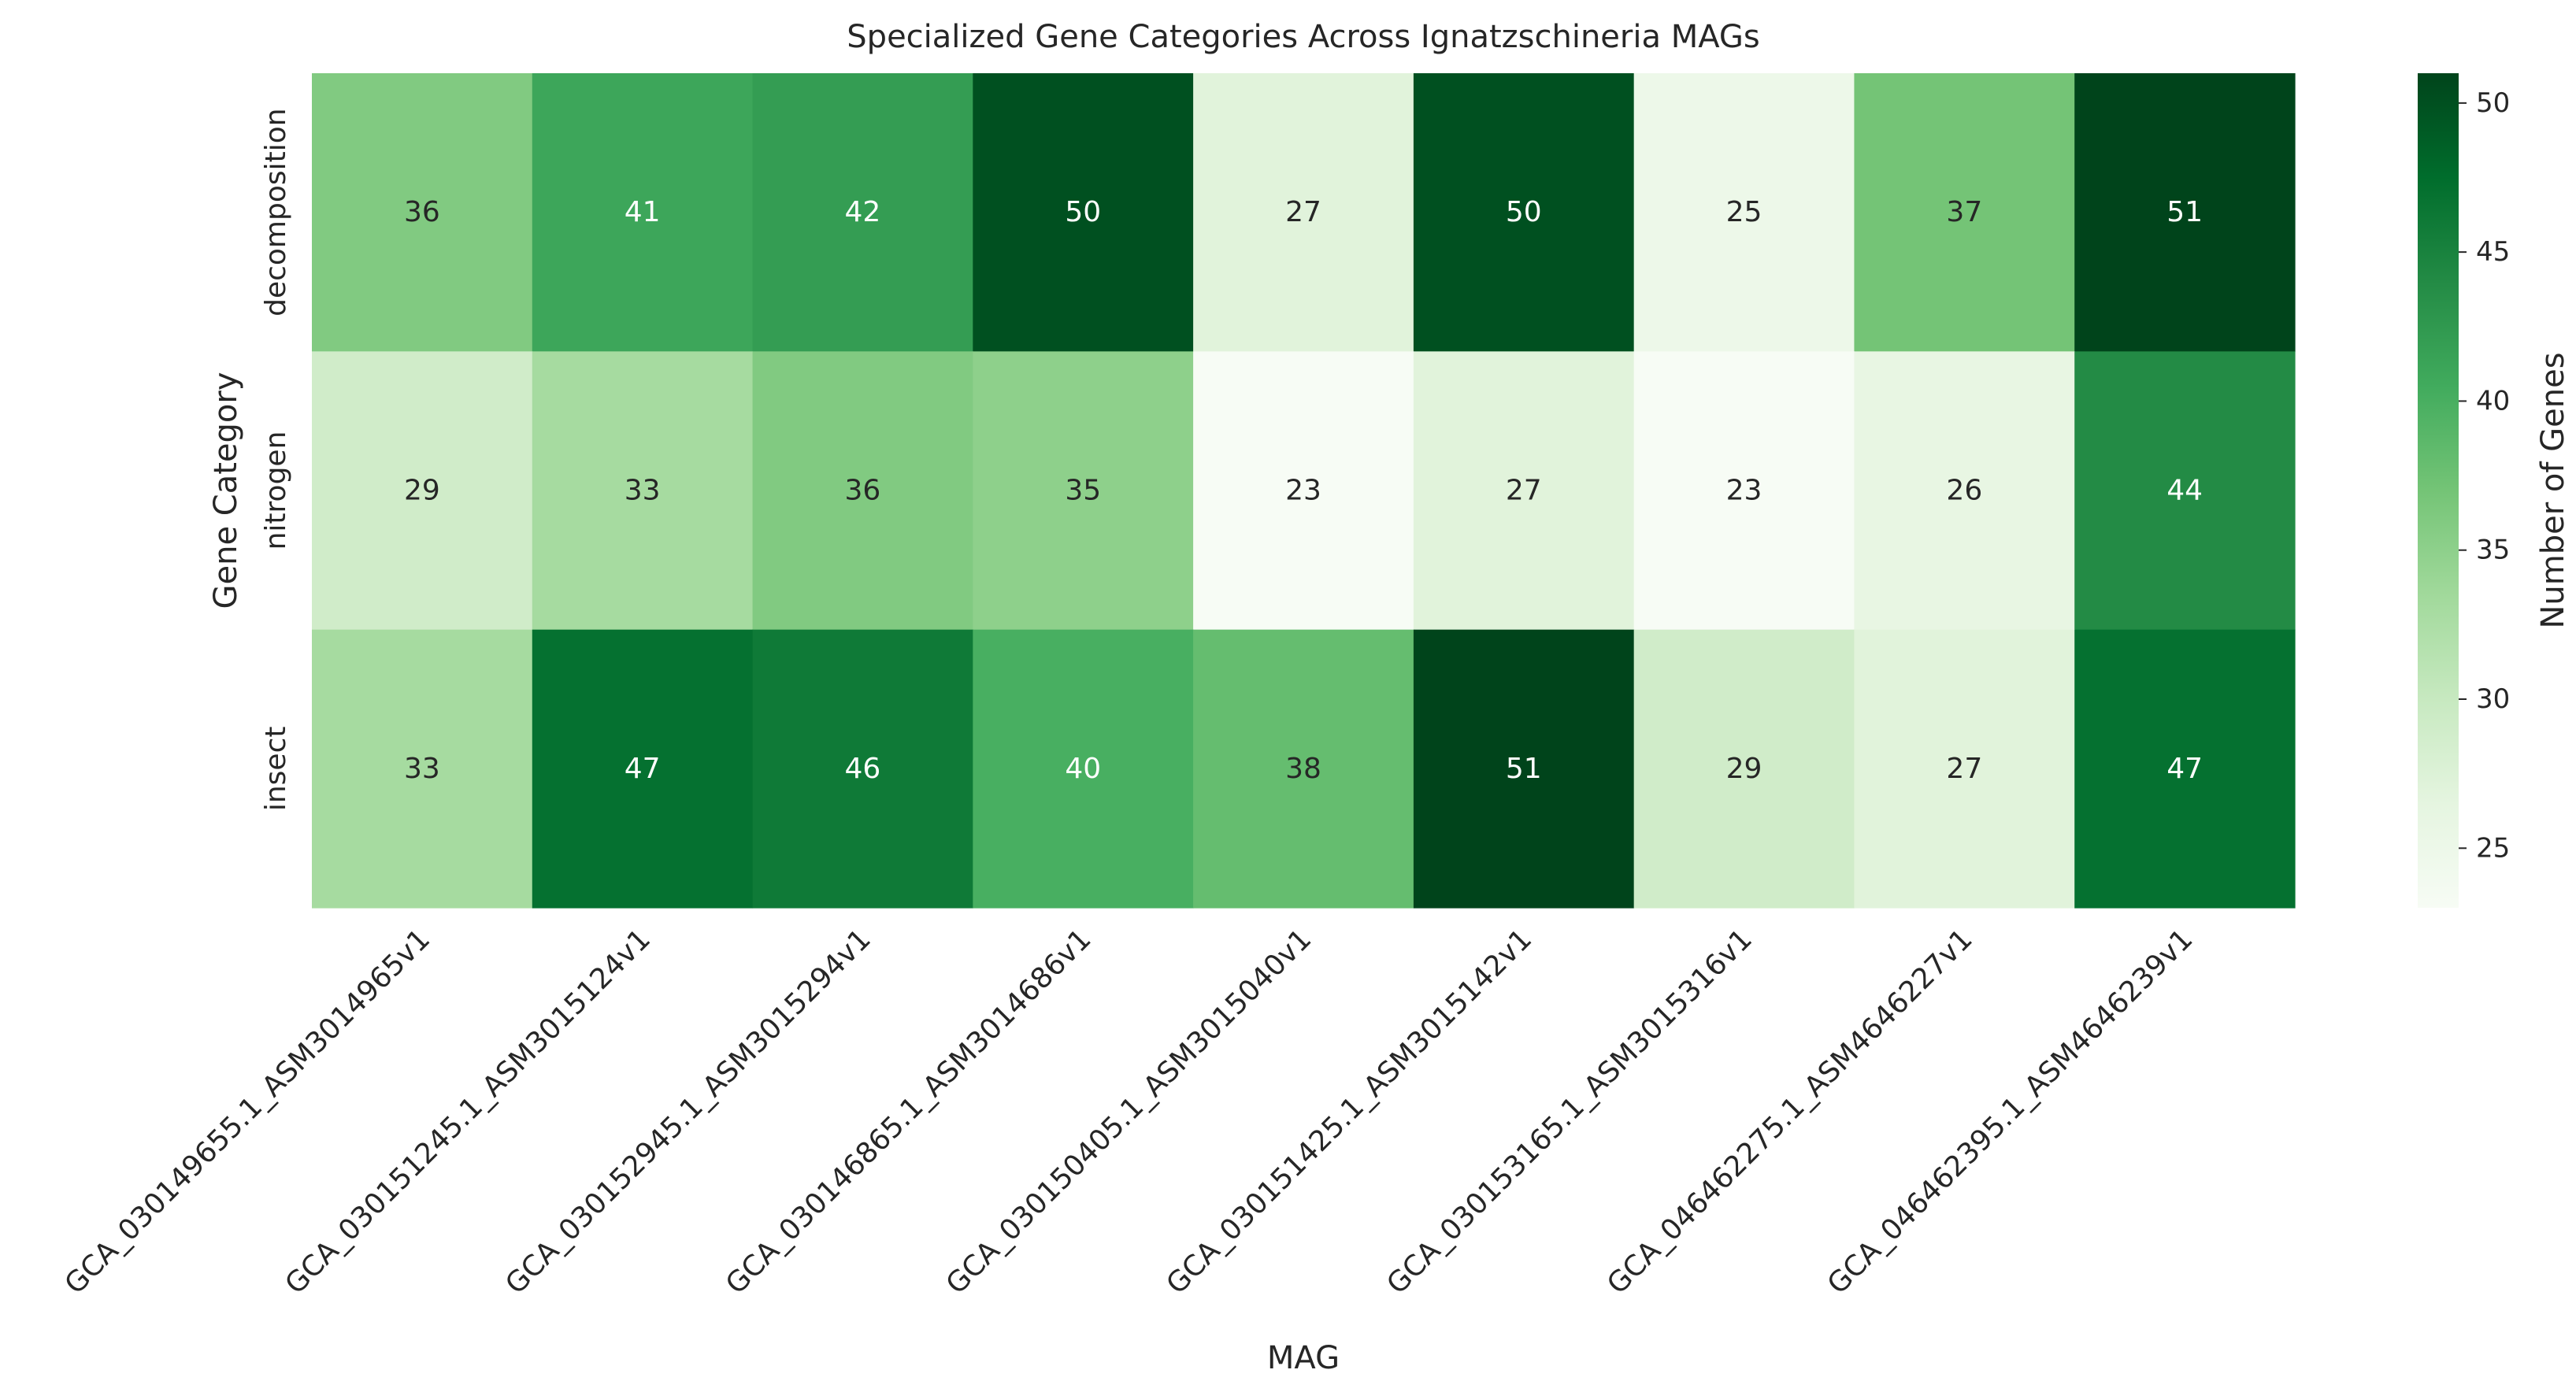 This screenshot has height=1392, width=2576. What do you see at coordinates (226, 491) in the screenshot?
I see `y-axis-label: Gene Category` at bounding box center [226, 491].